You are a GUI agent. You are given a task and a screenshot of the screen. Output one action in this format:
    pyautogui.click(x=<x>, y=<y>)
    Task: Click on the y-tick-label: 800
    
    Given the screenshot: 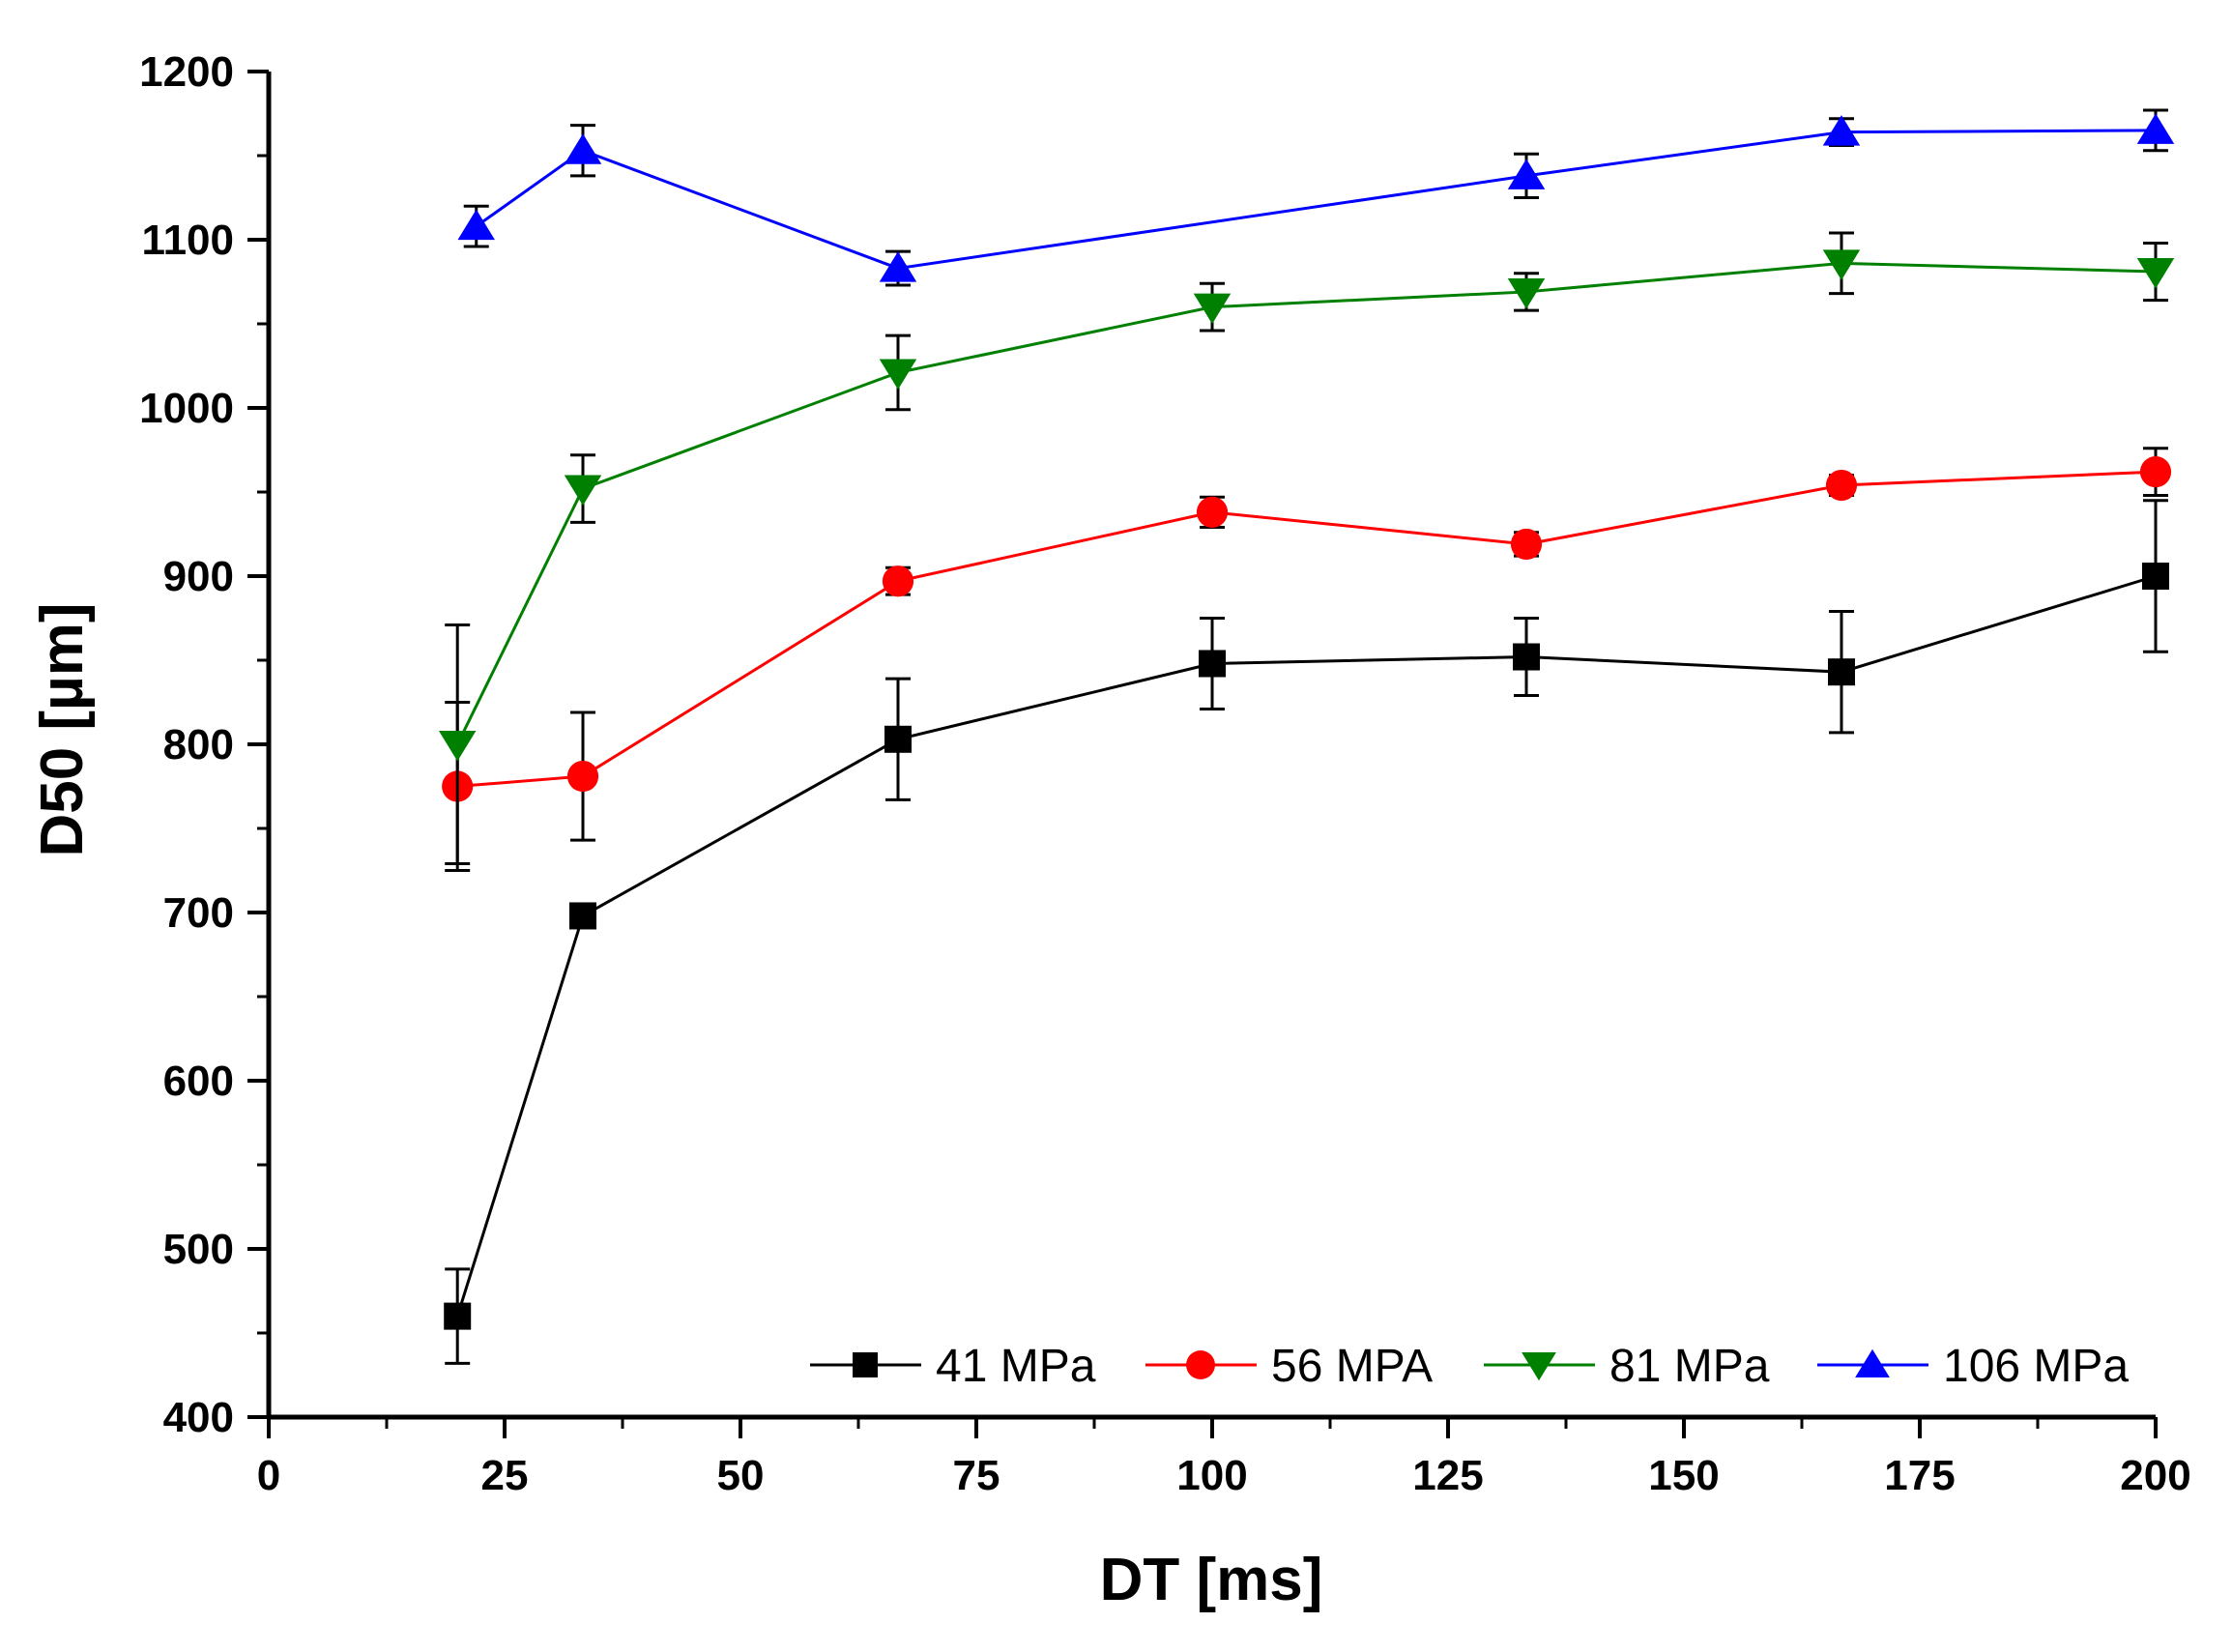 What is the action you would take?
    pyautogui.click(x=199, y=744)
    